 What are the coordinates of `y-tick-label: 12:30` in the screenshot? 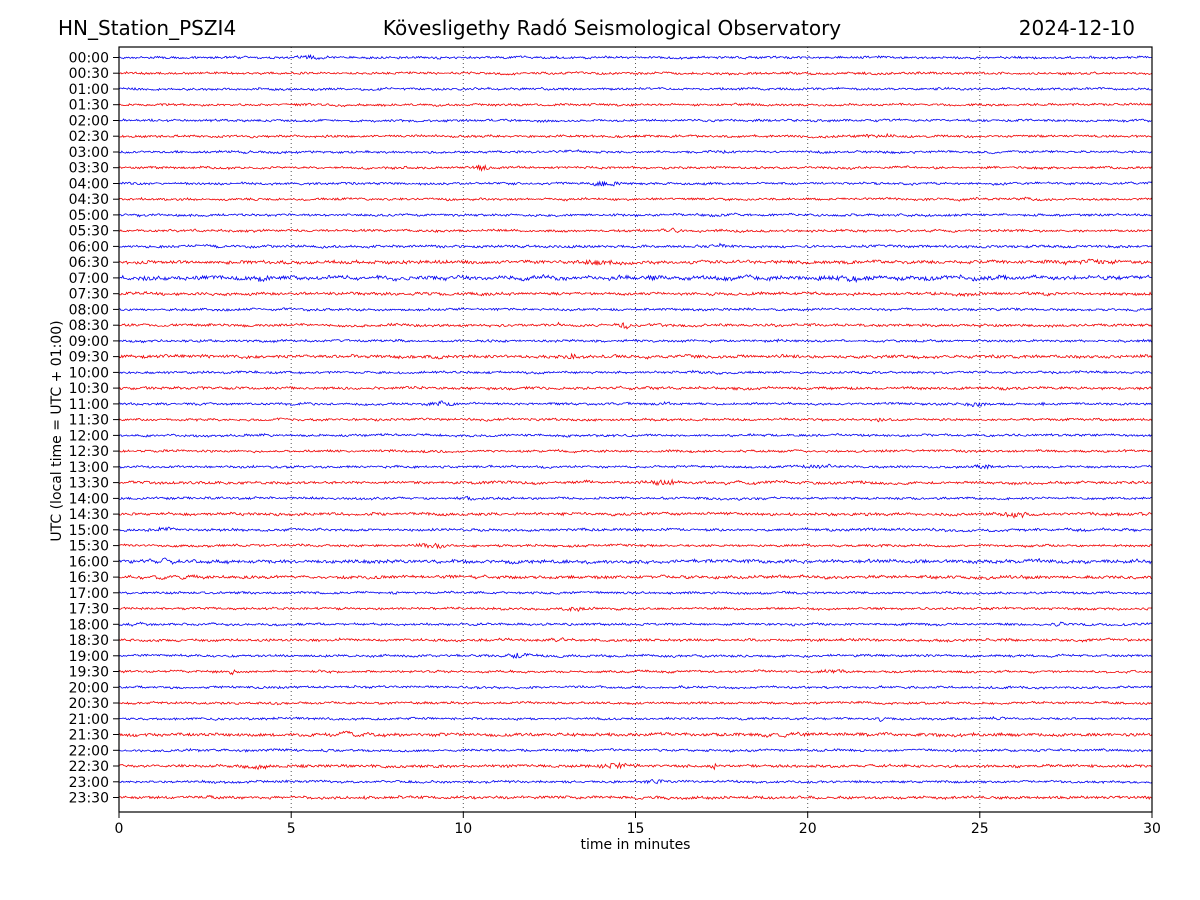 It's located at (89, 452).